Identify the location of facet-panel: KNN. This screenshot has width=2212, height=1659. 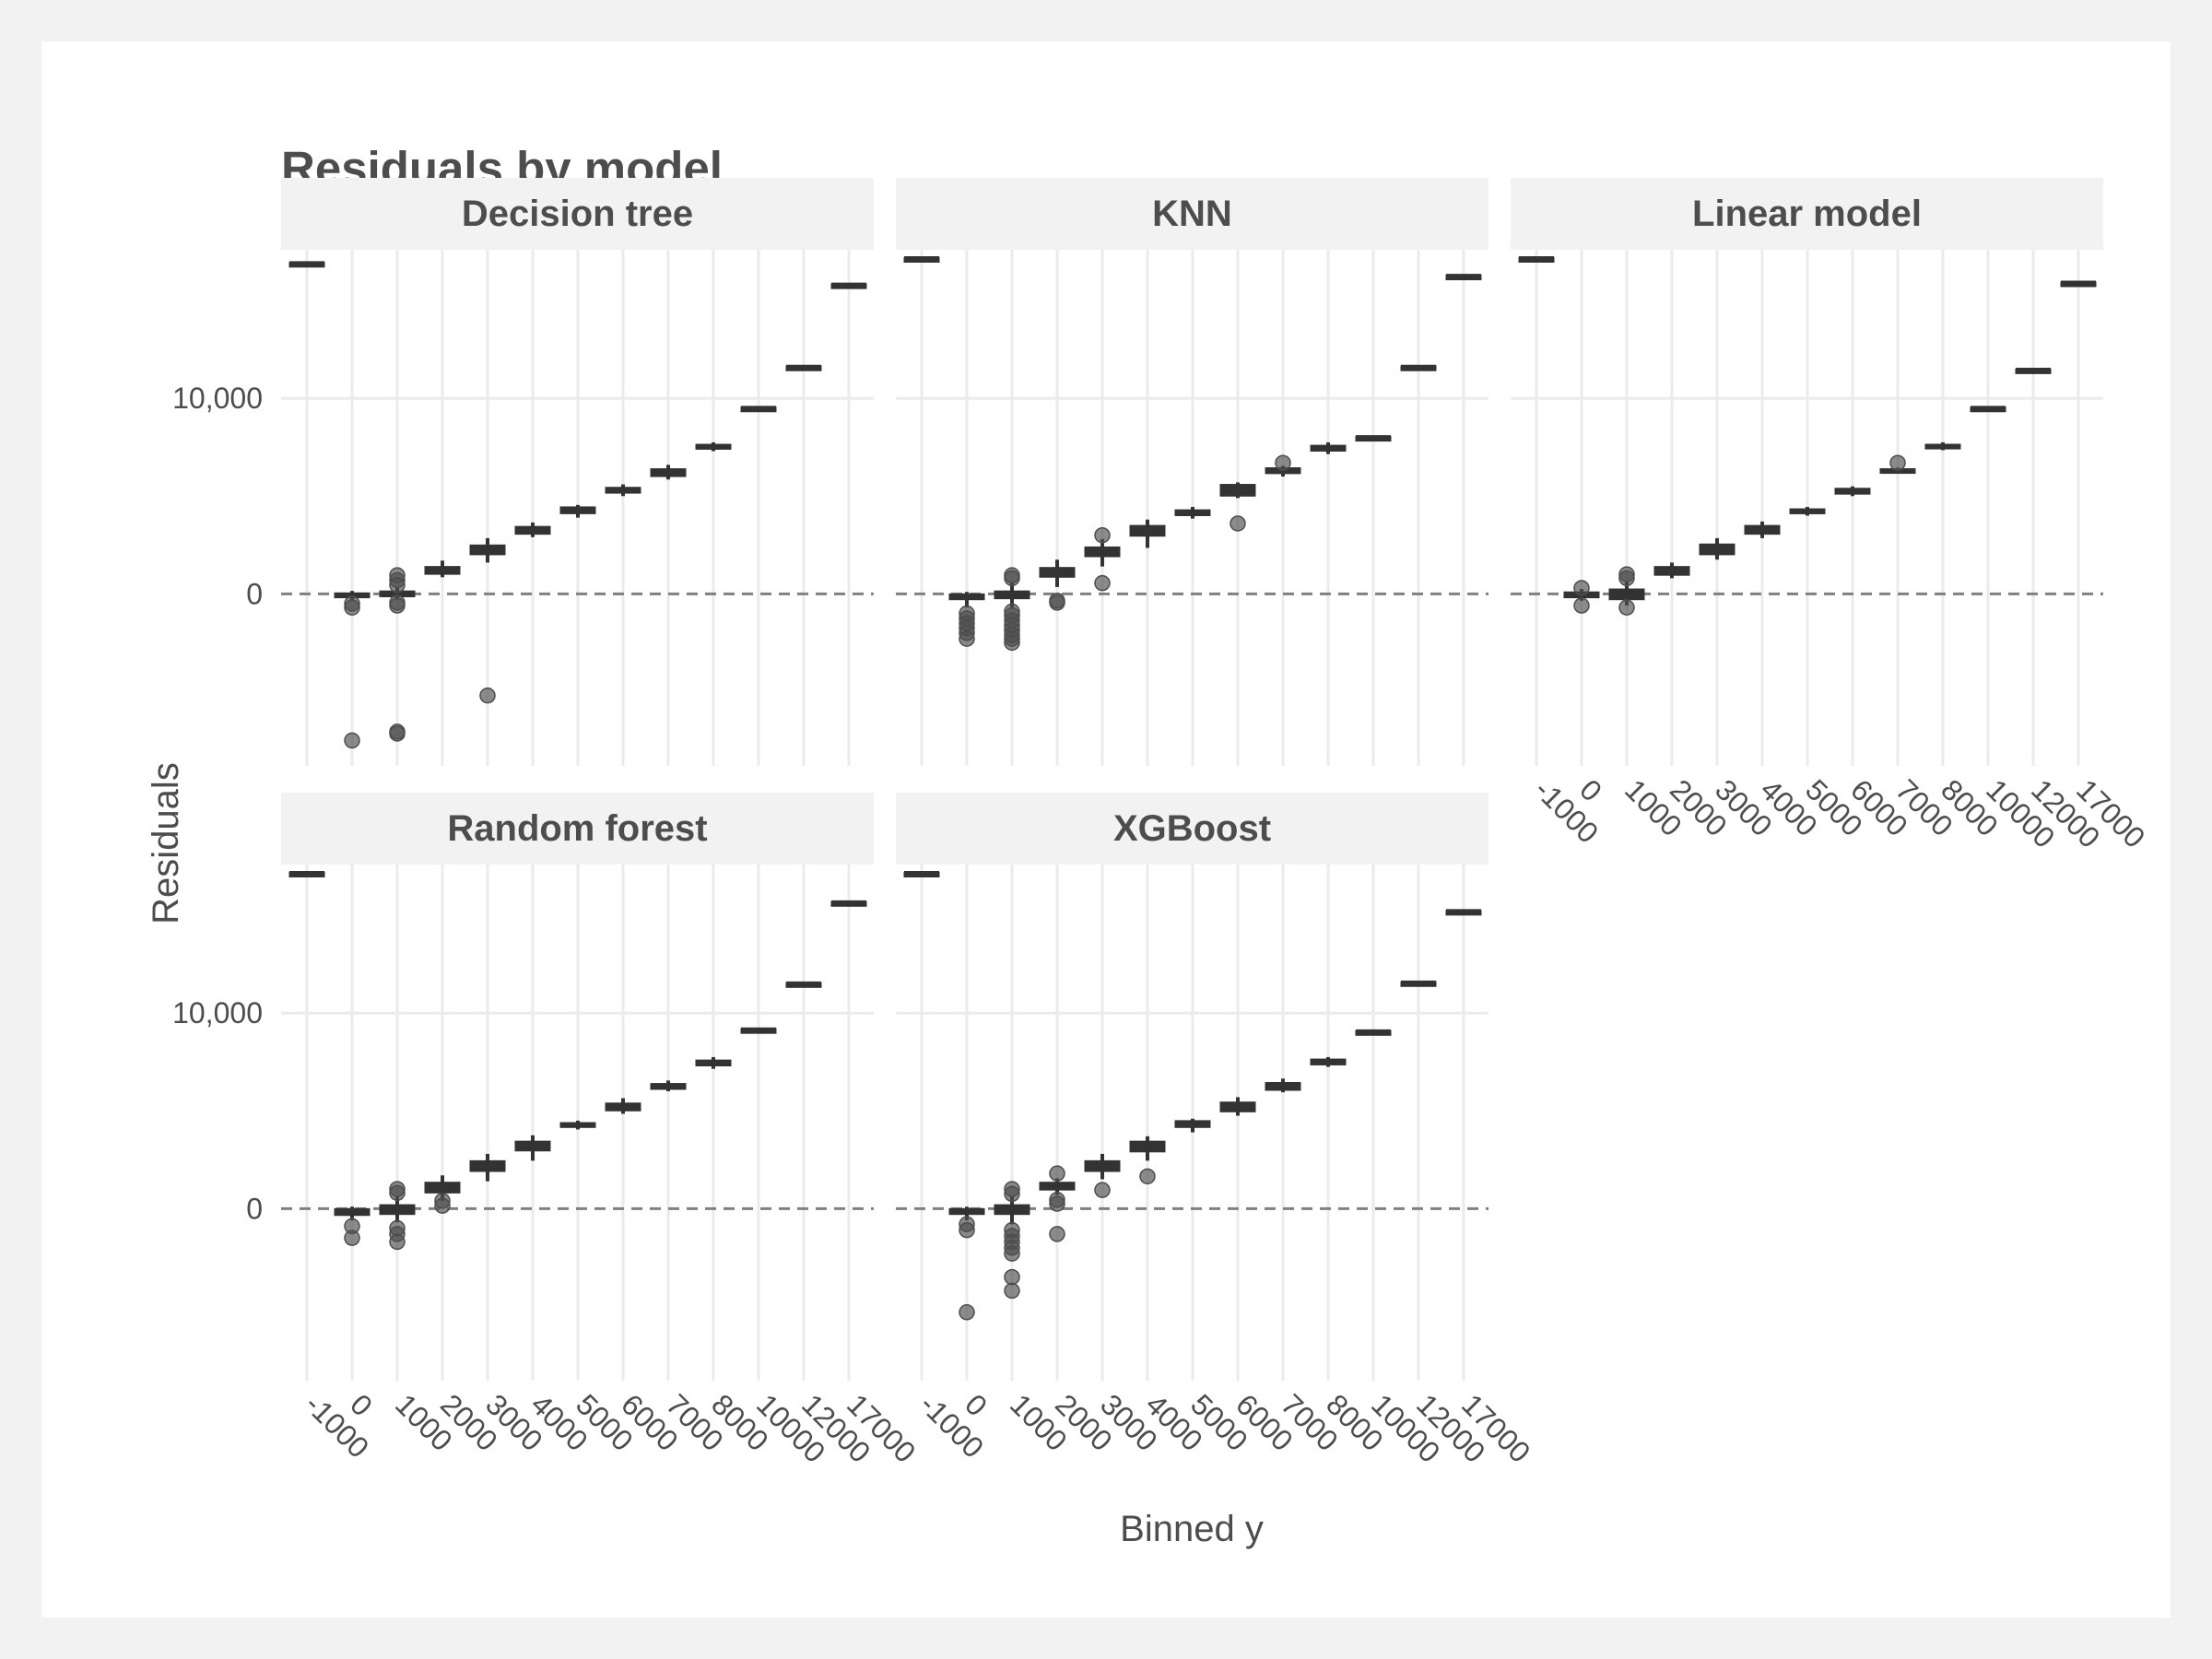
(1192, 472).